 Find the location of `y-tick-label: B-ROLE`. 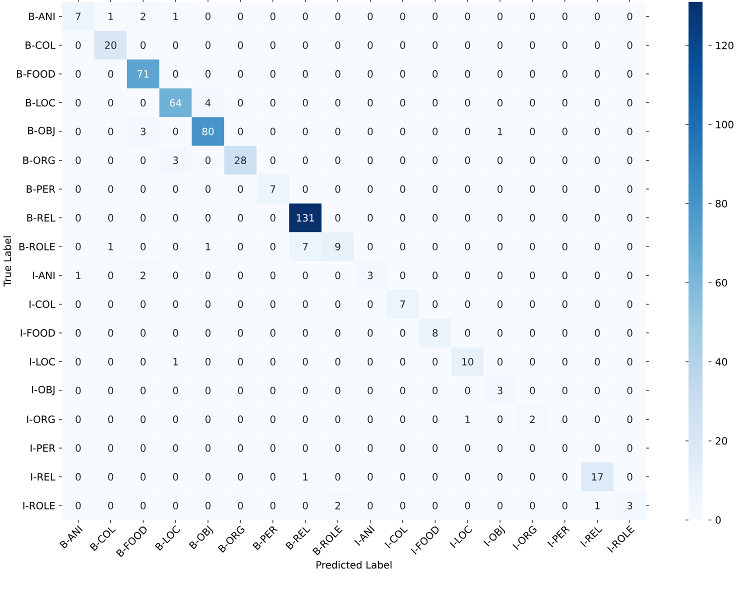

y-tick-label: B-ROLE is located at coordinates (37, 246).